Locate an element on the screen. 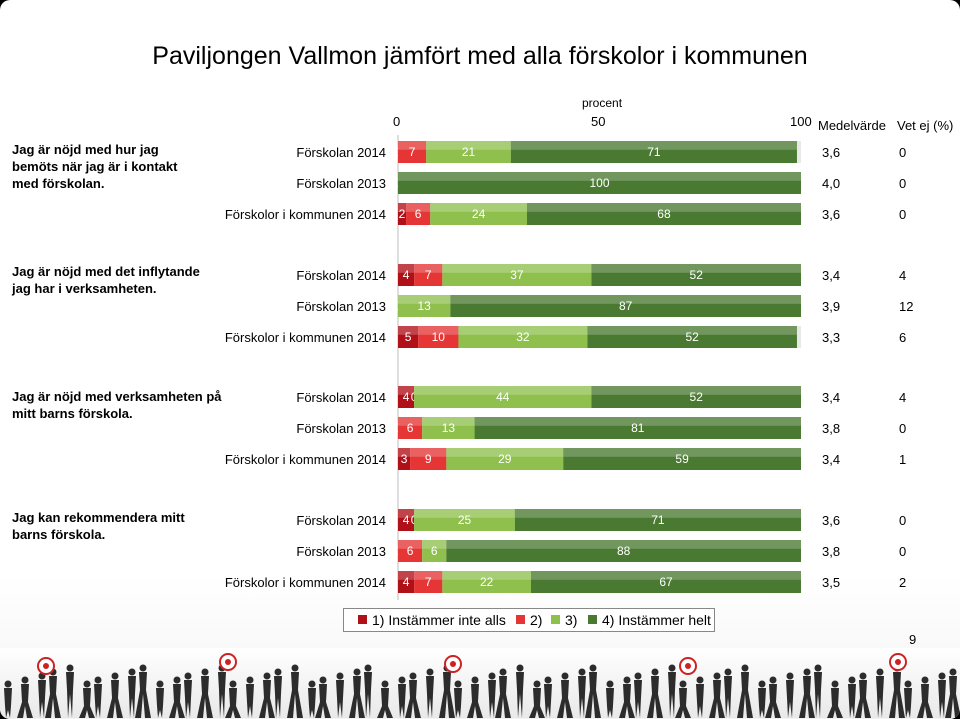  row-label: Förskolan 2013 is located at coordinates (341, 428).